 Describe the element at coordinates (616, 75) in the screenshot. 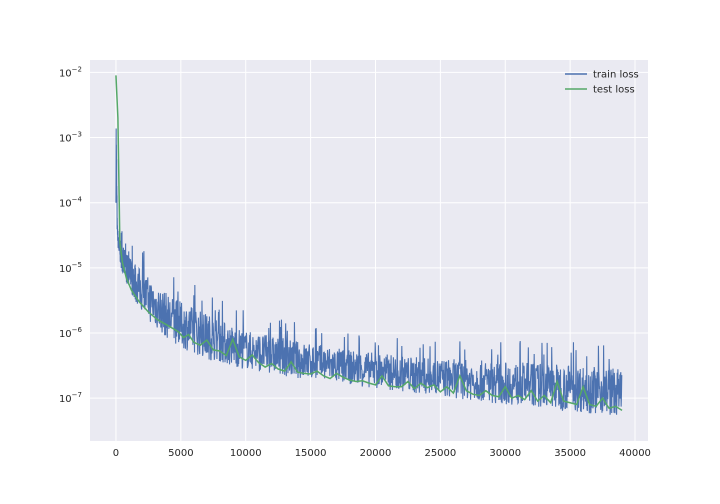

I see `legend-label-train-loss: train loss` at that location.